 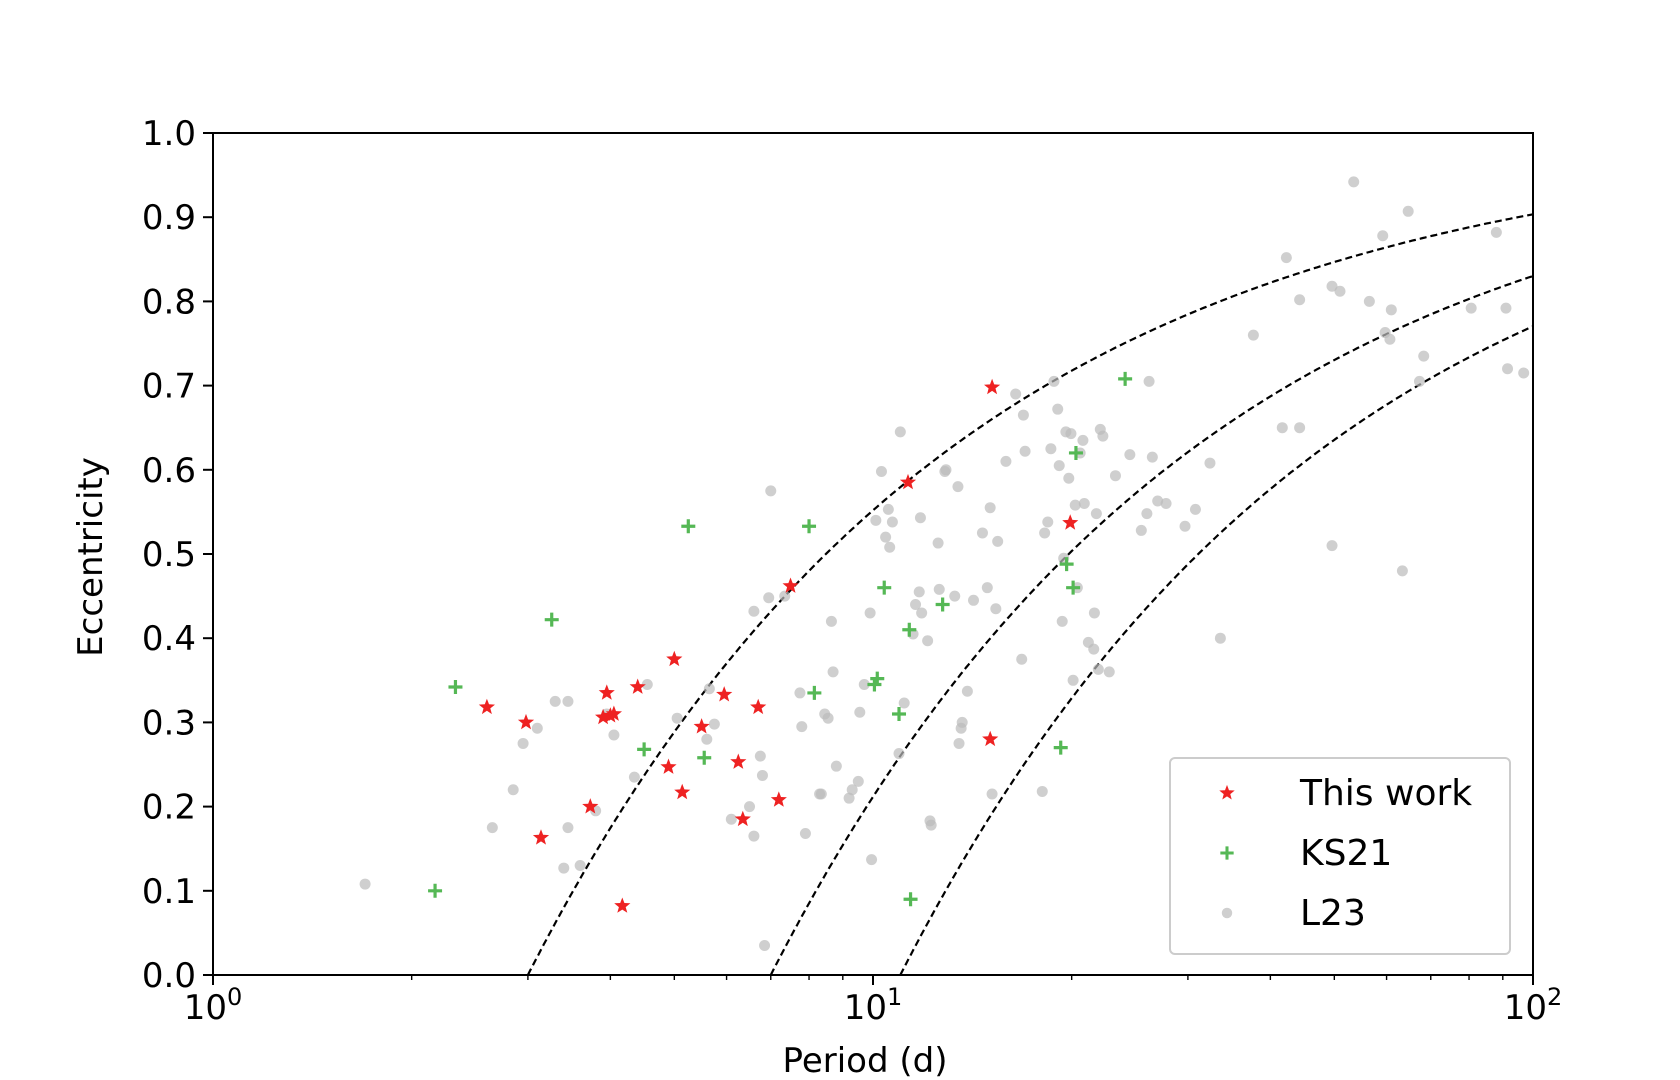 I want to click on y-tick-label: 0.4, so click(x=169, y=639).